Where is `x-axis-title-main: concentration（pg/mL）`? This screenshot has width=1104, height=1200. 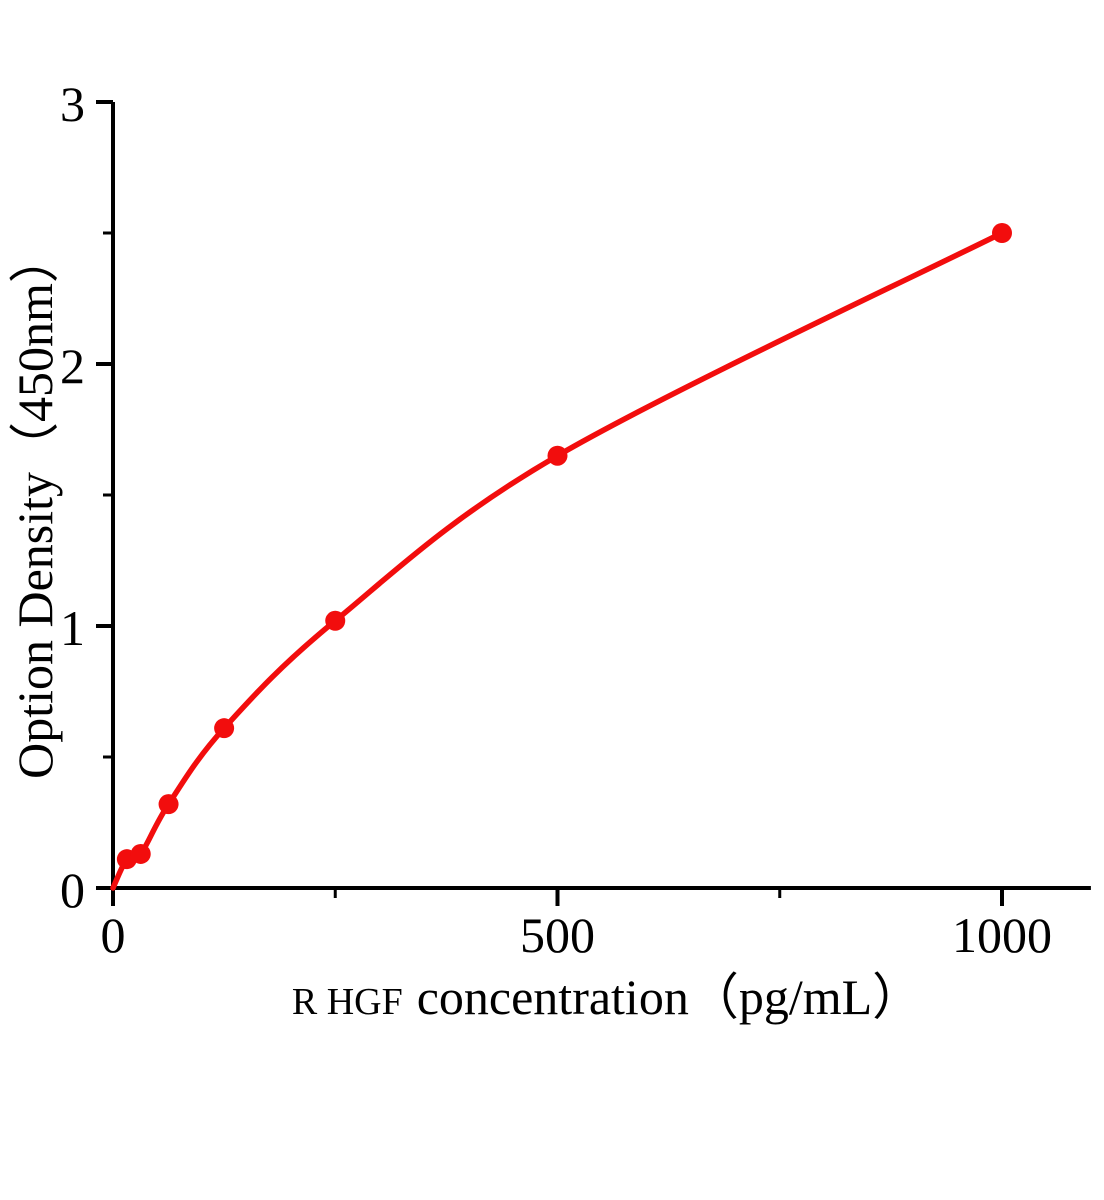
x-axis-title-main: concentration（pg/mL） is located at coordinates (669, 997).